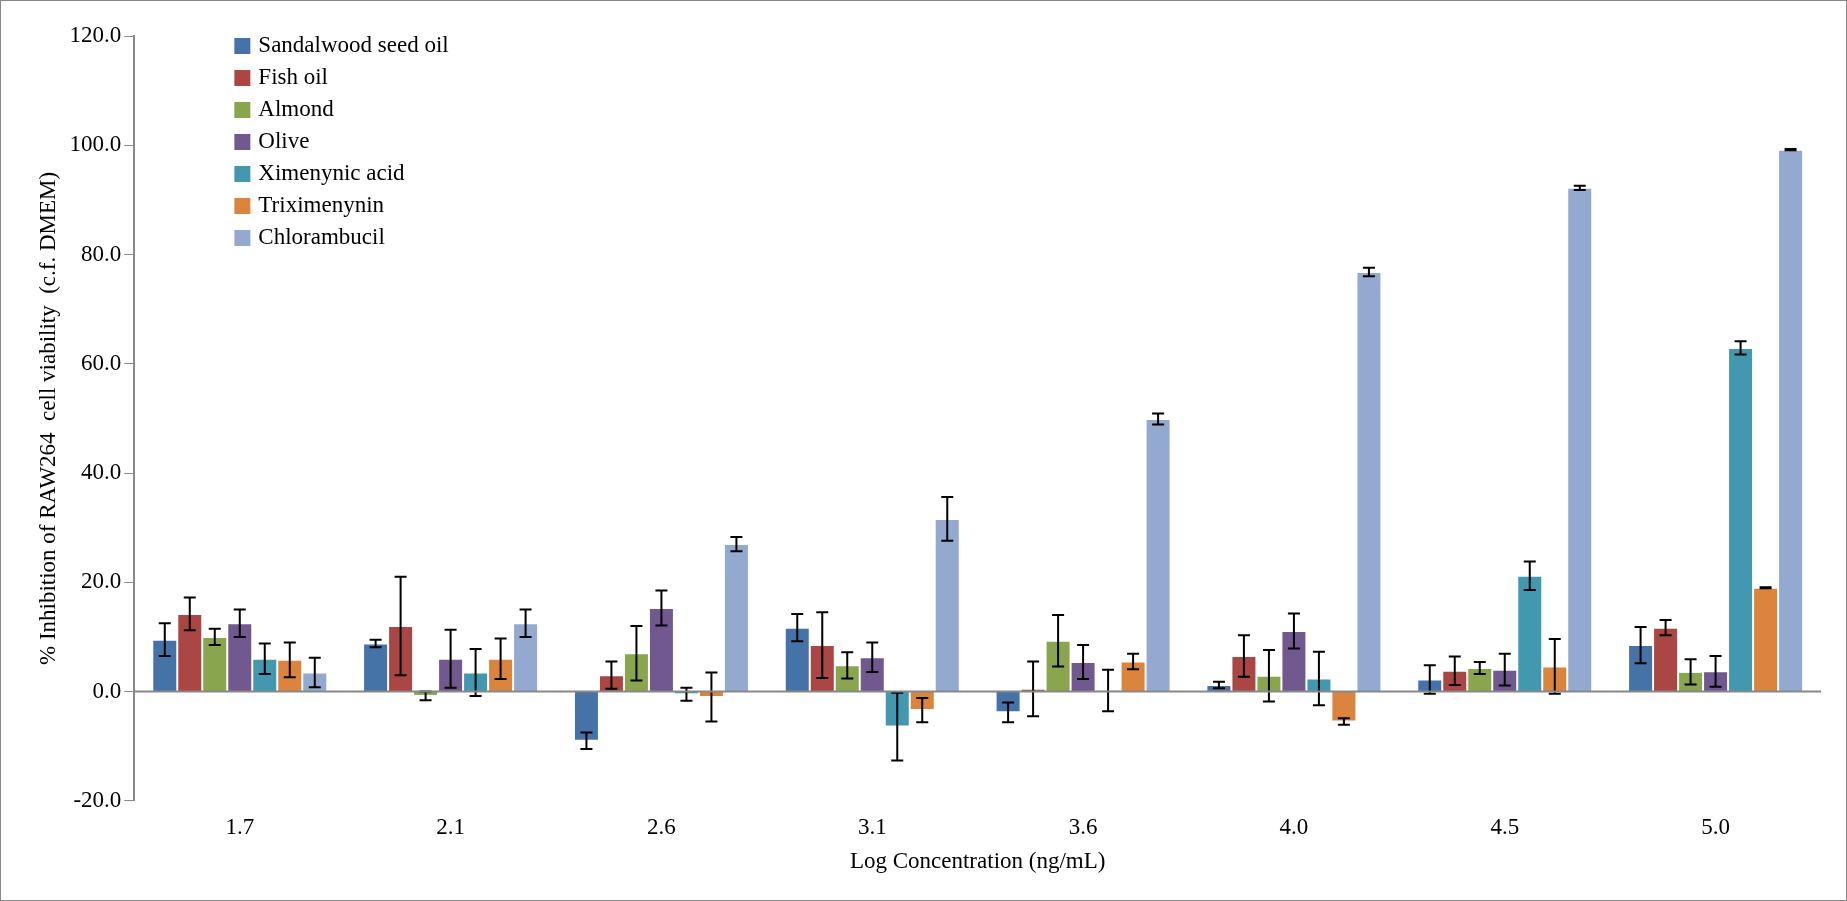 The image size is (1847, 901). Describe the element at coordinates (284, 141) in the screenshot. I see `legend-label: Olive` at that location.